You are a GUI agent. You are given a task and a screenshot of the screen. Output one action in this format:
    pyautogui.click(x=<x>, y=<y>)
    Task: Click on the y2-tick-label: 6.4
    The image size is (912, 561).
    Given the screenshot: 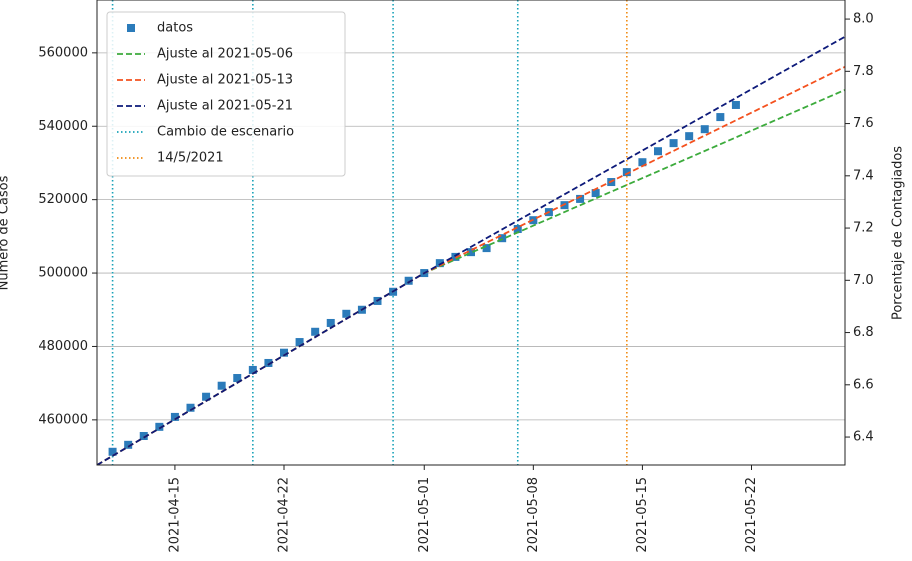 What is the action you would take?
    pyautogui.click(x=863, y=437)
    